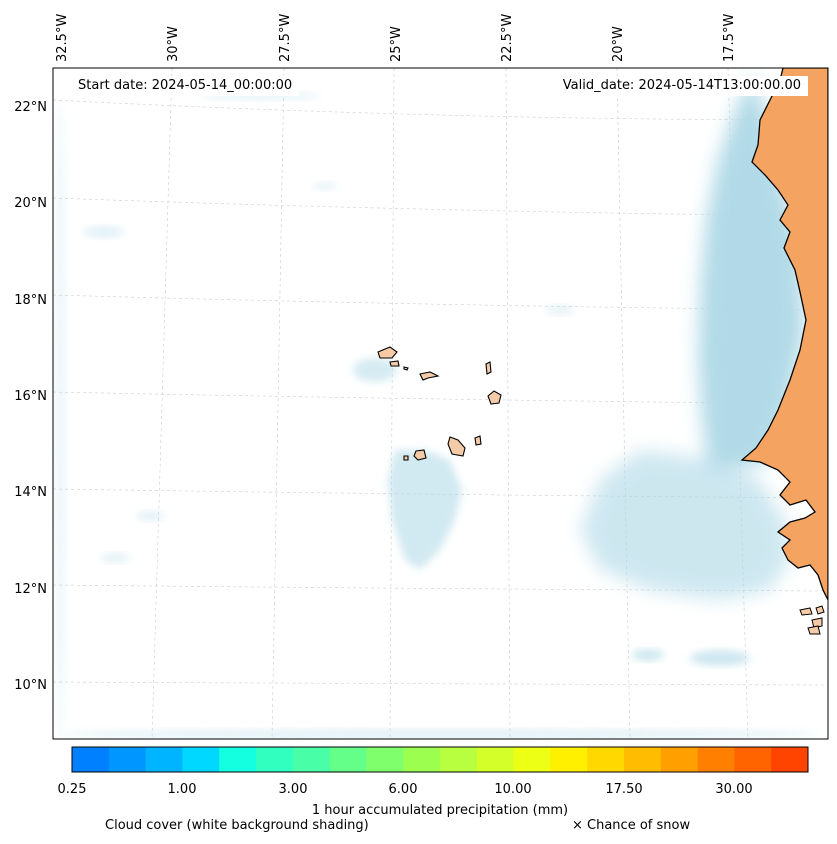 The height and width of the screenshot is (844, 837). What do you see at coordinates (429, 376) in the screenshot?
I see `island-sao-nicolau` at bounding box center [429, 376].